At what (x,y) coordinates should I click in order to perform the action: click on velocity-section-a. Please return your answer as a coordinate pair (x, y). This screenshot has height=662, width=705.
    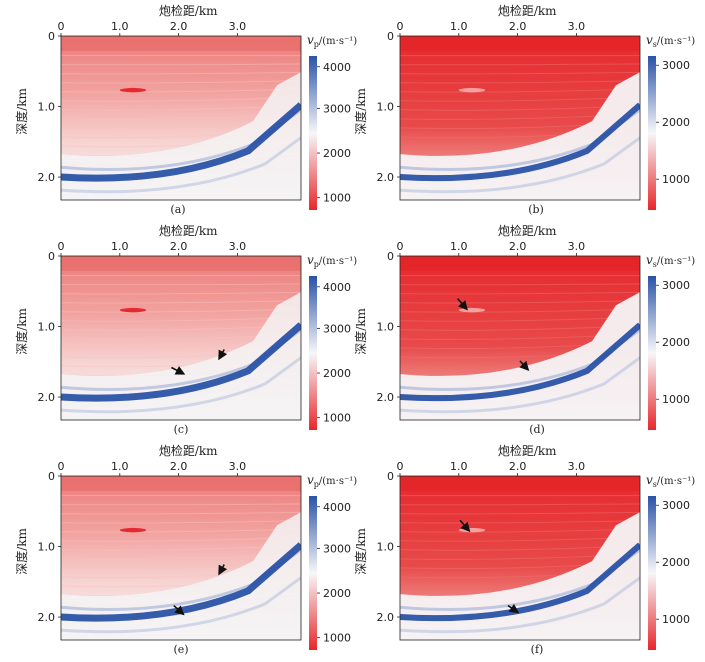
    Looking at the image, I should click on (181, 118).